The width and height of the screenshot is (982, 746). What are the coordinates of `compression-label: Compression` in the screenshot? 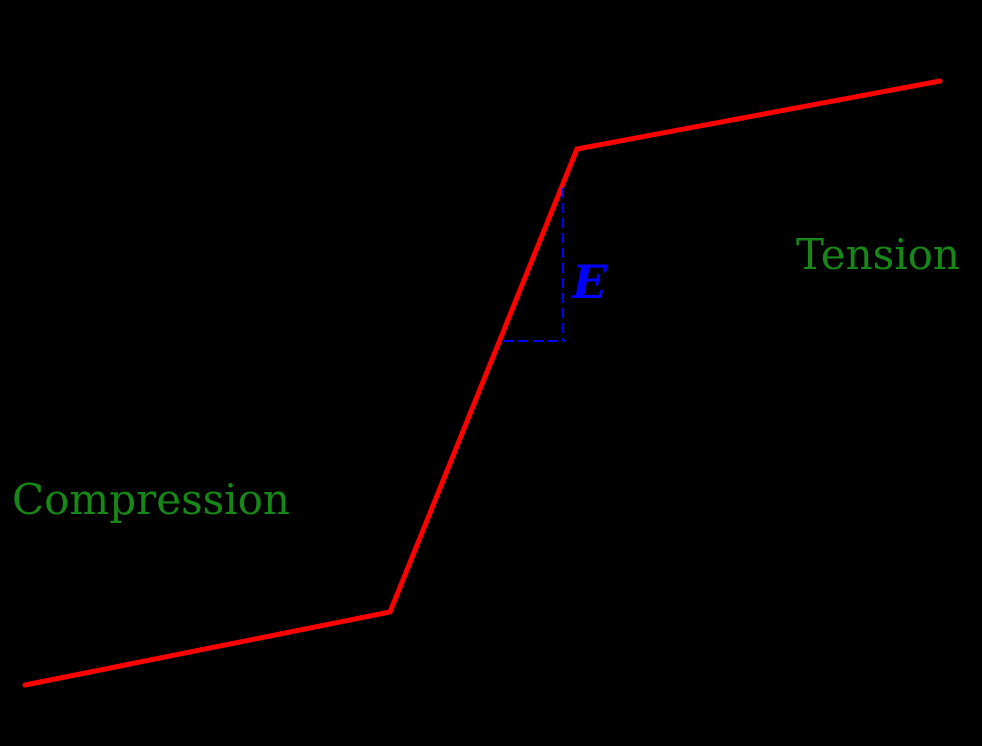 It's located at (151, 499).